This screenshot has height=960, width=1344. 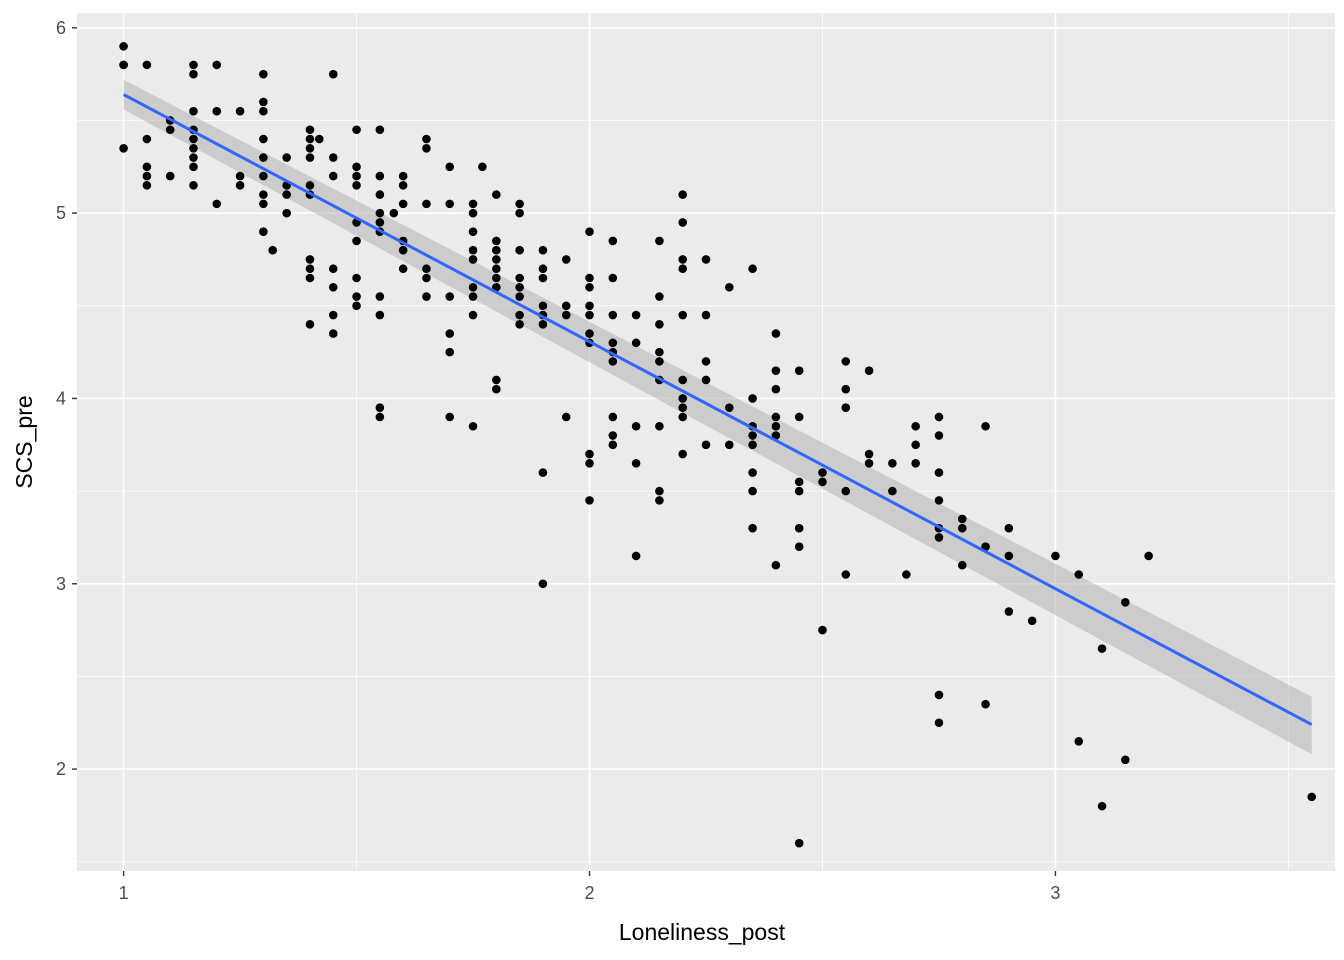 I want to click on y-tick-label: 5, so click(x=61, y=213).